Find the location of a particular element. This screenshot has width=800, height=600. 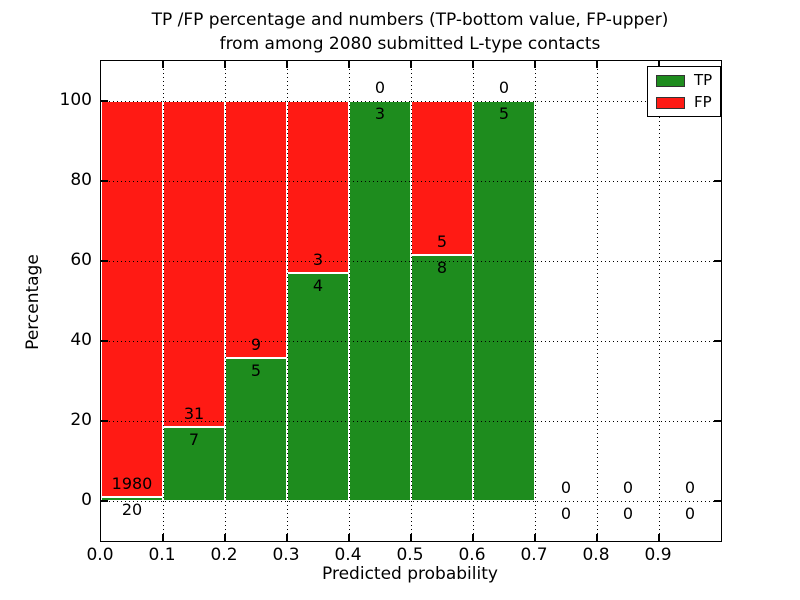

fp-legend-label: FP is located at coordinates (703, 102).